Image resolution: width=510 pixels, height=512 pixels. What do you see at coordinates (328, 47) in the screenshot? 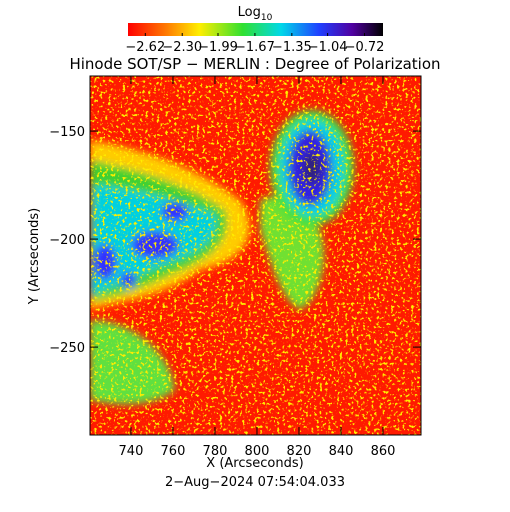
I see `colorbar-tick-label: −1.04` at bounding box center [328, 47].